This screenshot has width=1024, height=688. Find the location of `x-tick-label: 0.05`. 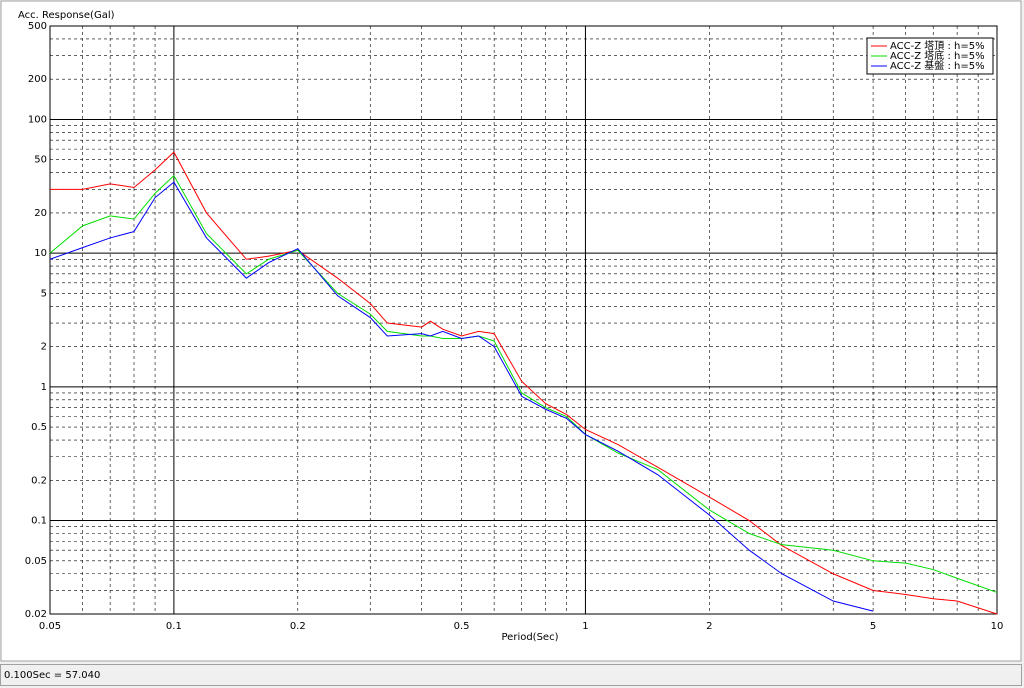

x-tick-label: 0.05 is located at coordinates (50, 626).